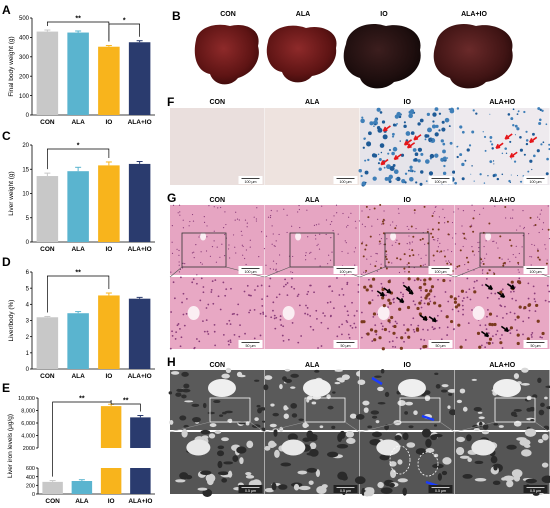 The image size is (550, 508). I want to click on significance-label: *, so click(124, 21).